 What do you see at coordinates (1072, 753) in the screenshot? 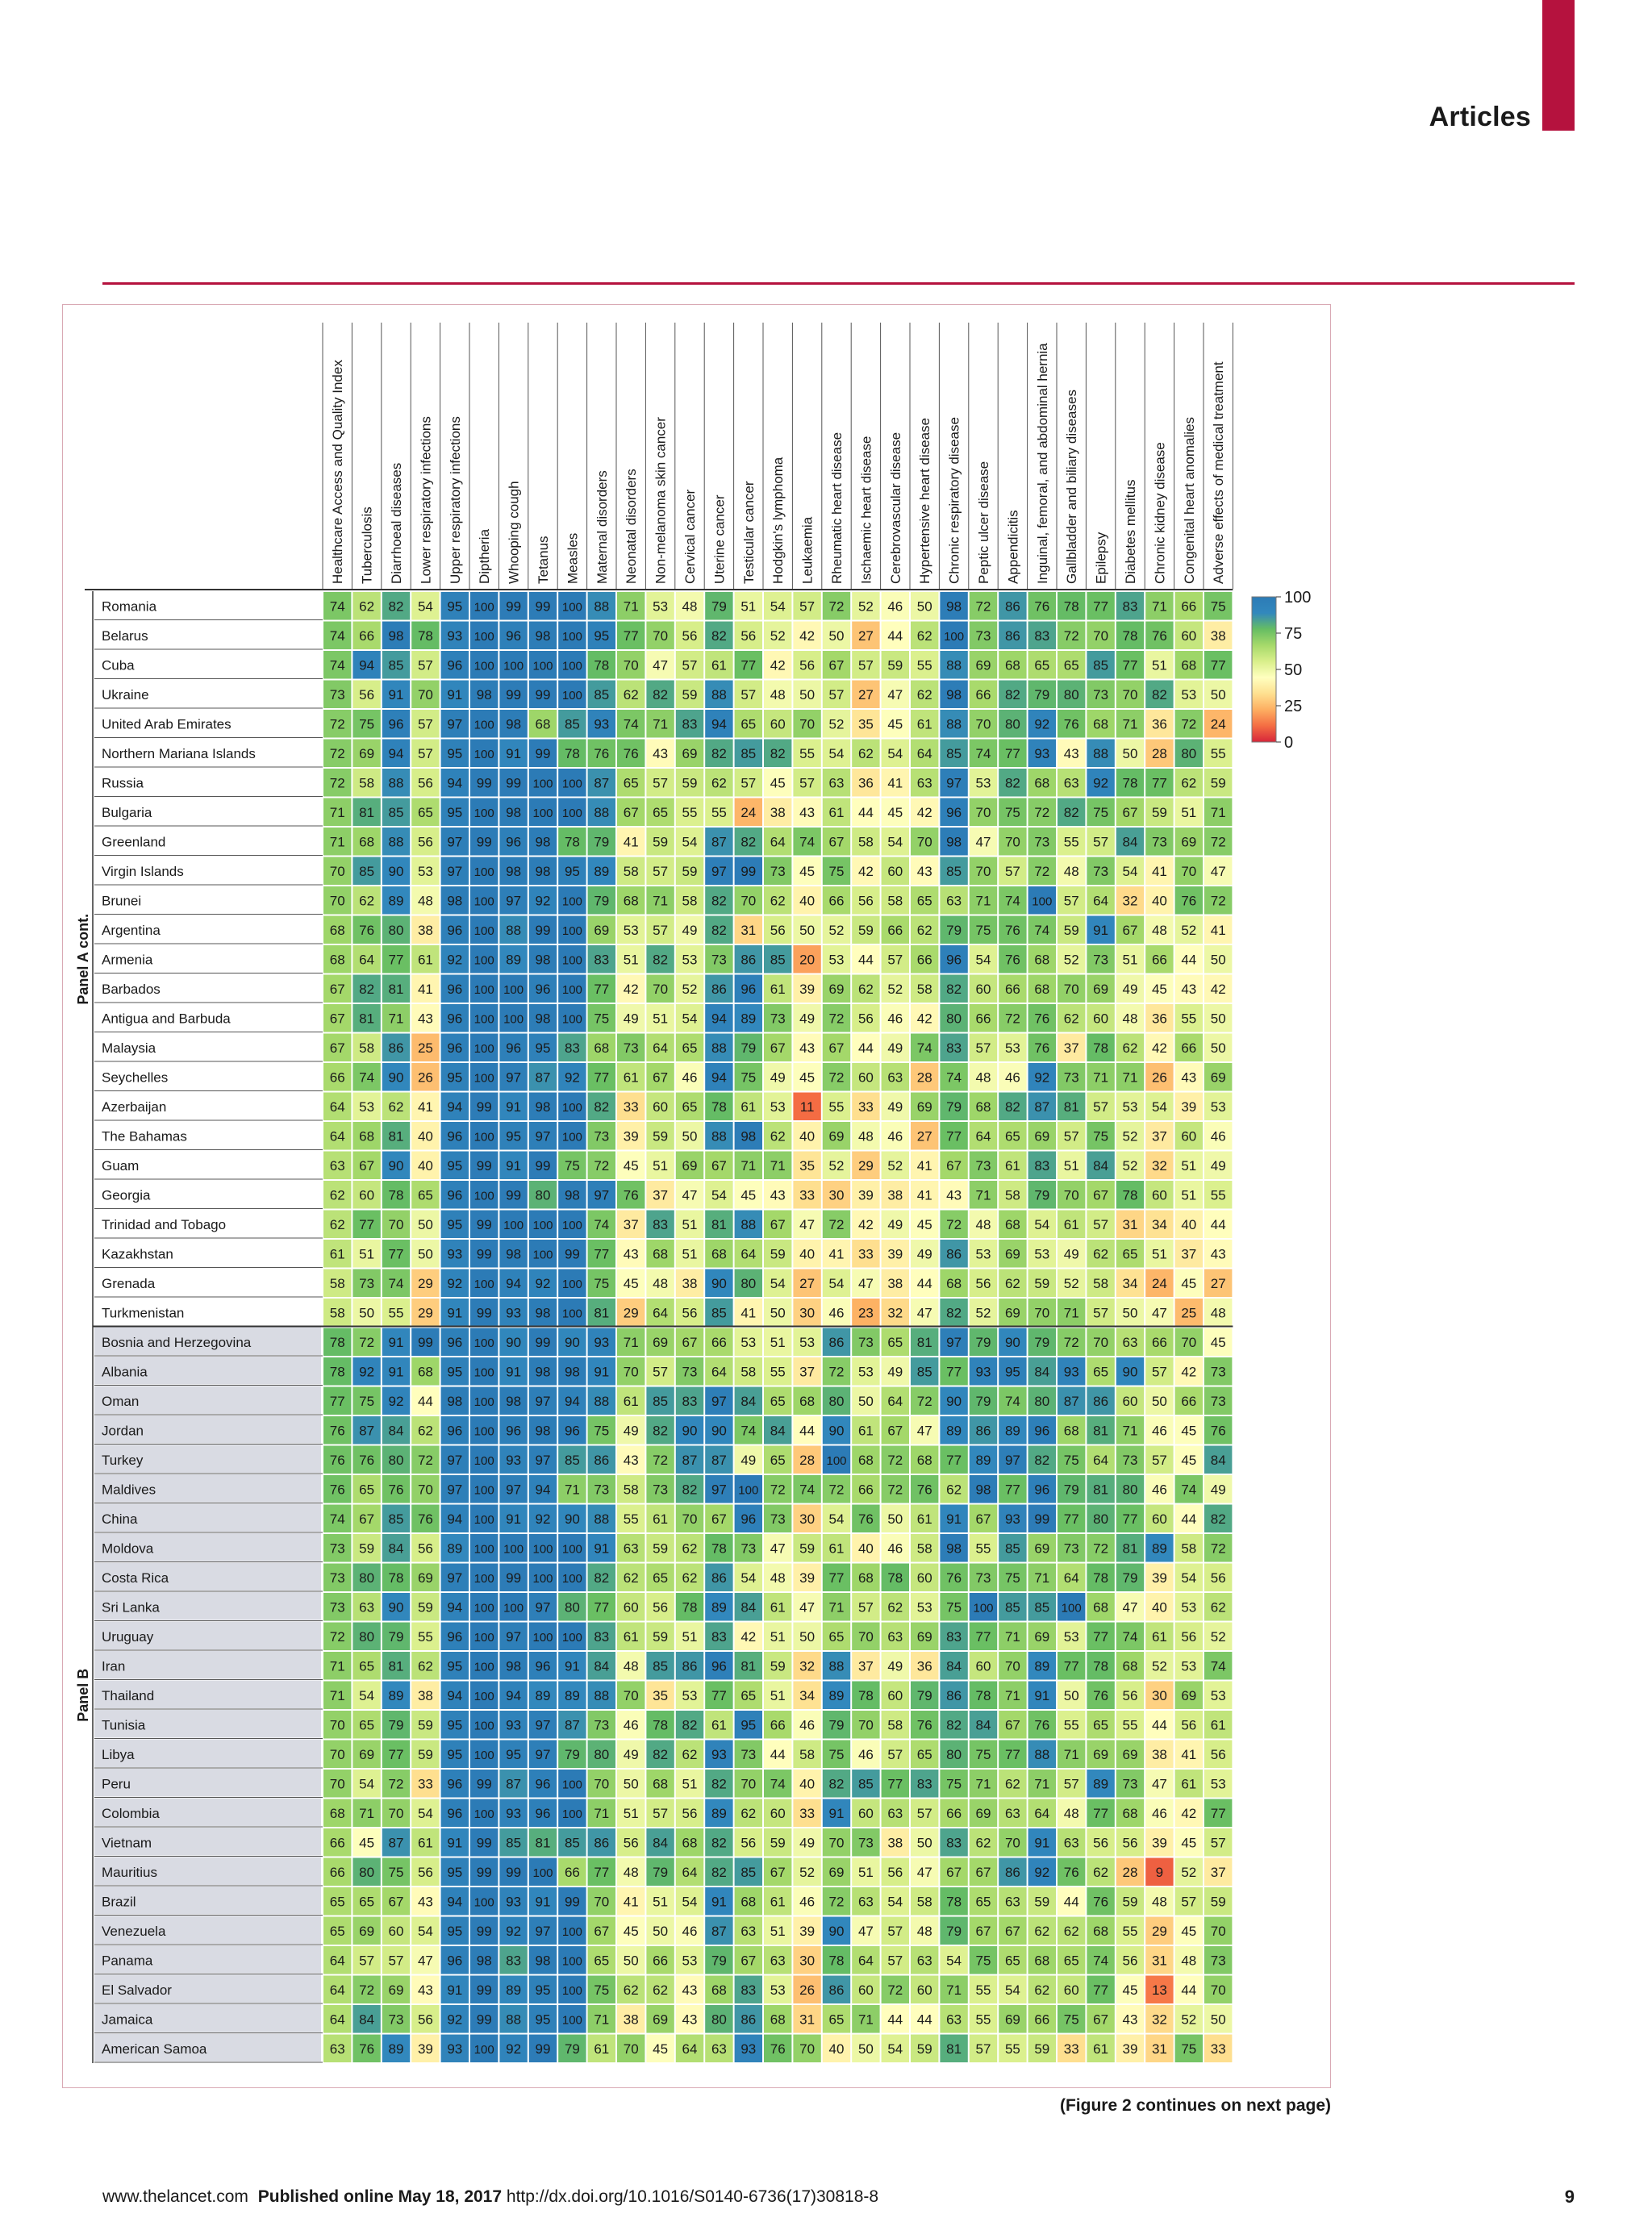
I see `cell-value: 43` at bounding box center [1072, 753].